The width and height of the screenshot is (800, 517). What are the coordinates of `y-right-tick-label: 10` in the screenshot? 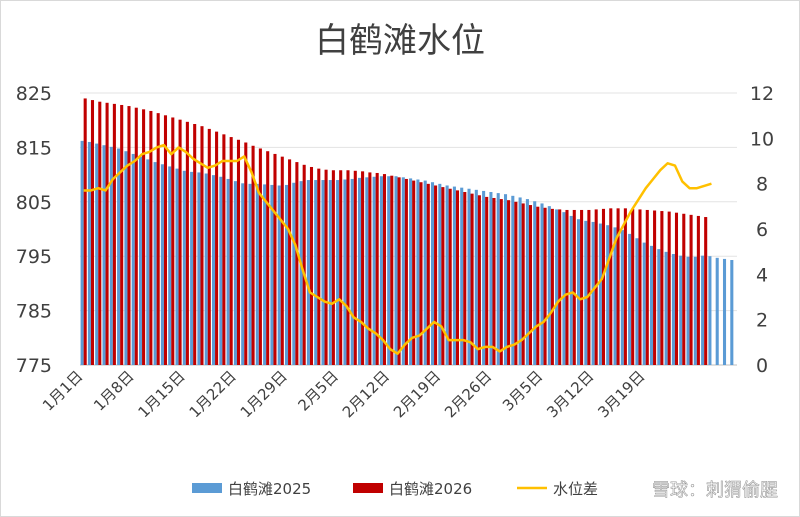 It's located at (762, 139).